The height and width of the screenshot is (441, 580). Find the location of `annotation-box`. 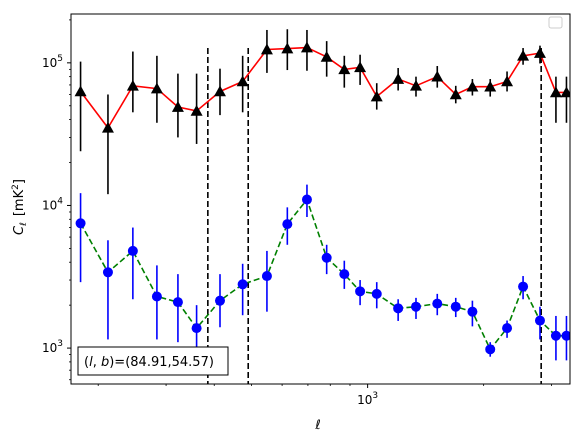

annotation-box is located at coordinates (153, 361).